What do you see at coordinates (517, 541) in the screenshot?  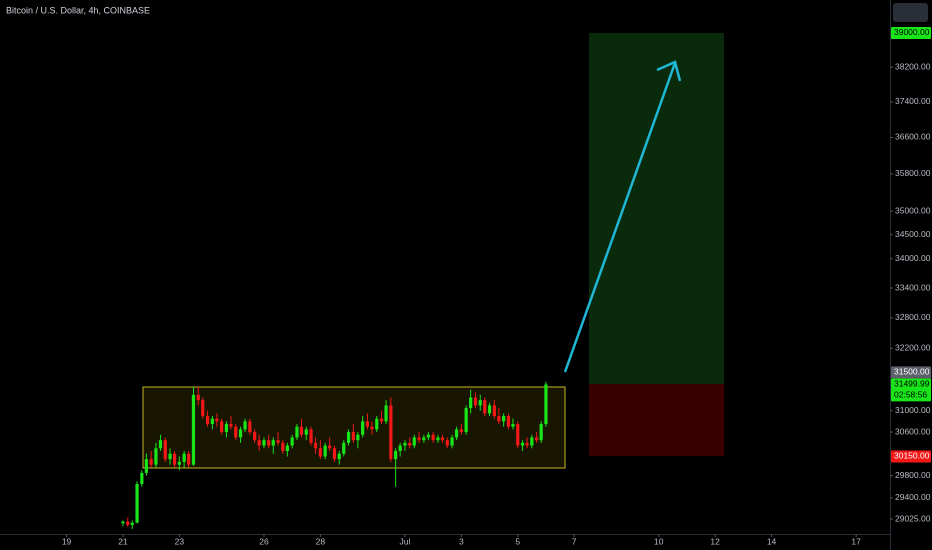 I see `x-tick-label: 5` at bounding box center [517, 541].